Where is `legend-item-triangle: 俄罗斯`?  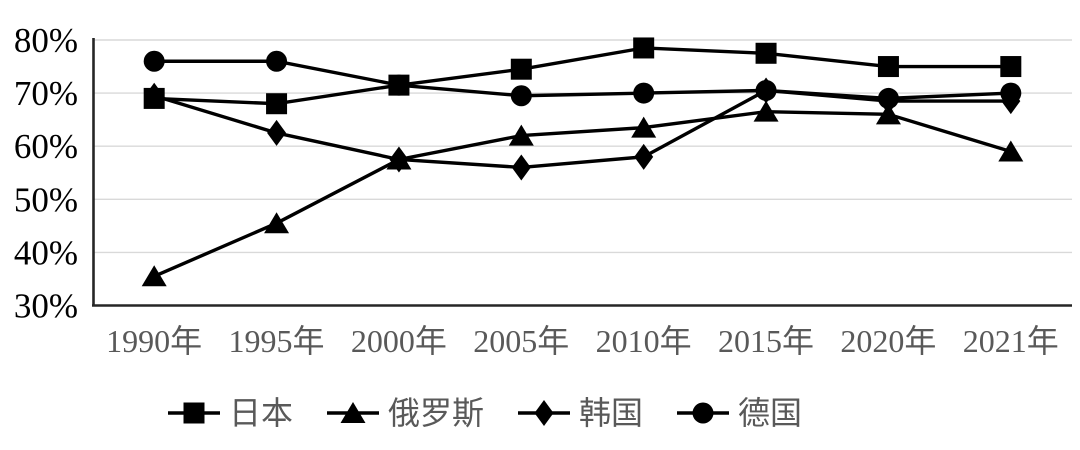 legend-item-triangle: 俄罗斯 is located at coordinates (405, 413).